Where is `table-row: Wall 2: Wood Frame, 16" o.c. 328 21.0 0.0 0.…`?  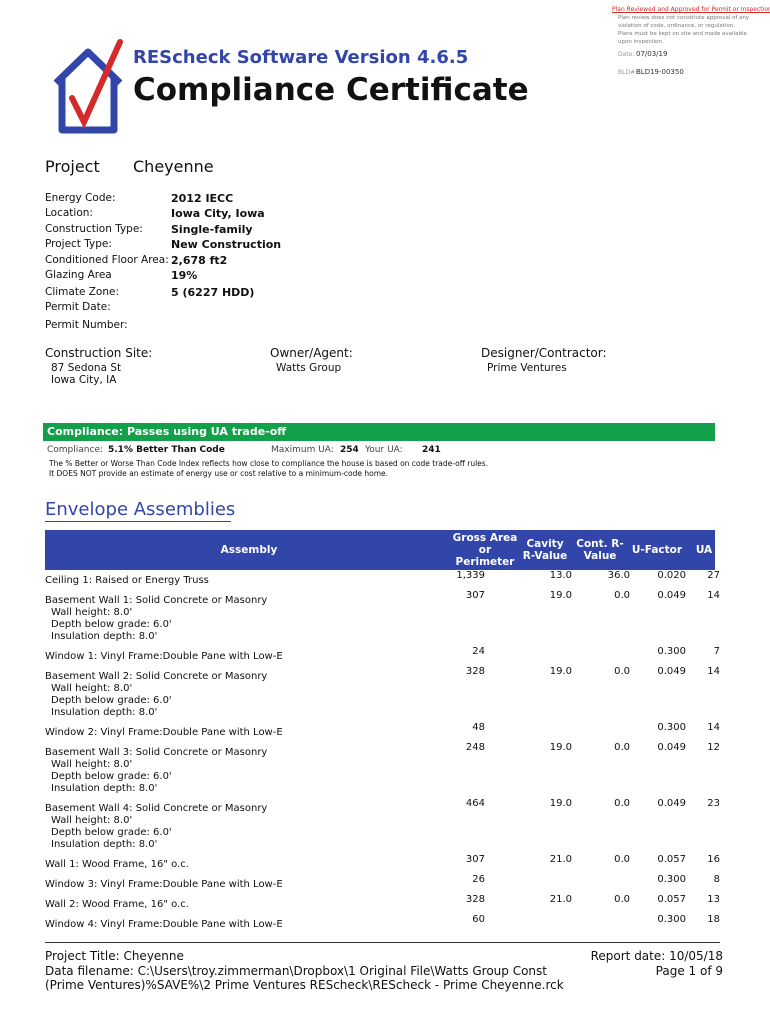 table-row: Wall 2: Wood Frame, 16" o.c. 328 21.0 0.0 0.… is located at coordinates (382, 906).